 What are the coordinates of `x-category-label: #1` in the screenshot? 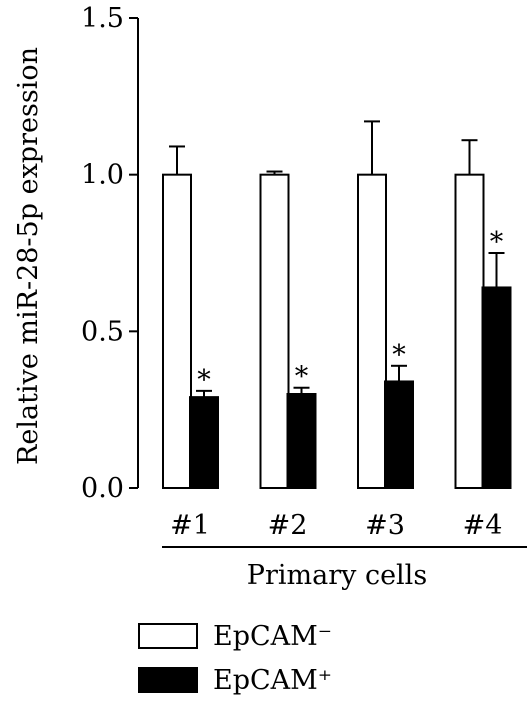 It's located at (190, 525).